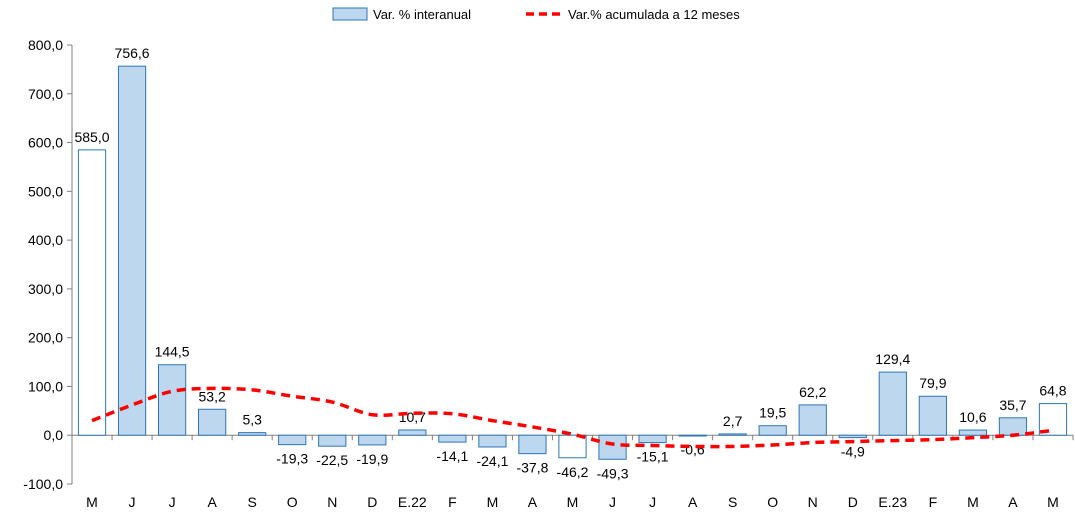  I want to click on bar-data-label: -37,8, so click(532, 468).